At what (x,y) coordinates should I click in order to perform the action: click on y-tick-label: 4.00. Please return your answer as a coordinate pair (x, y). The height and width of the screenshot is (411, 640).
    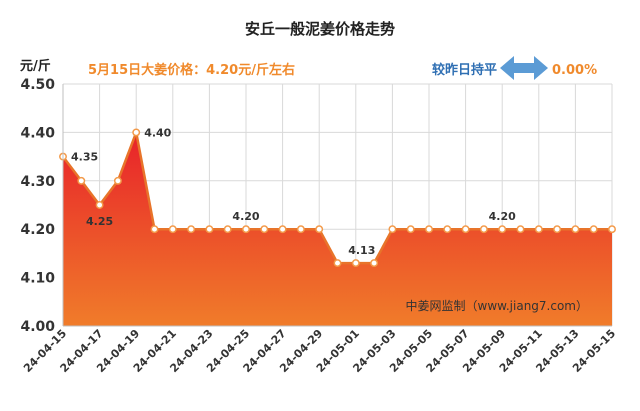
    Looking at the image, I should click on (37, 327).